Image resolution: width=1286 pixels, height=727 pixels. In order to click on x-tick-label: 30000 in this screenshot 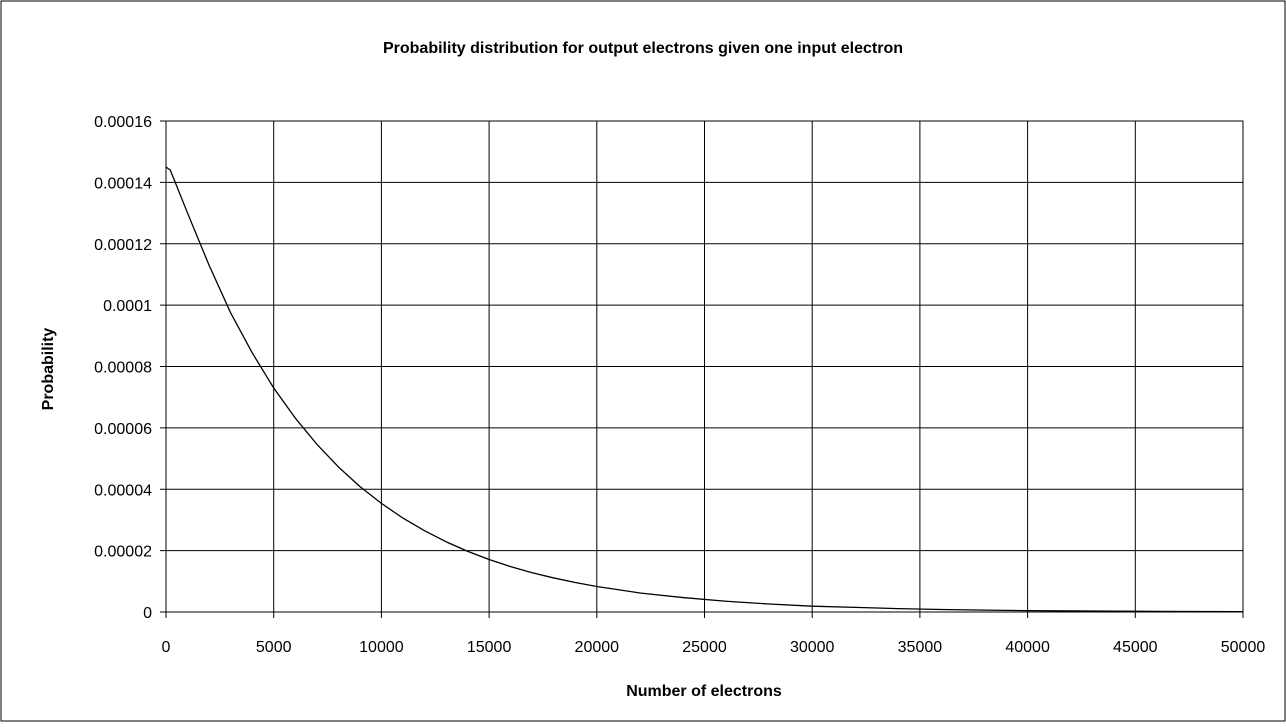, I will do `click(812, 647)`.